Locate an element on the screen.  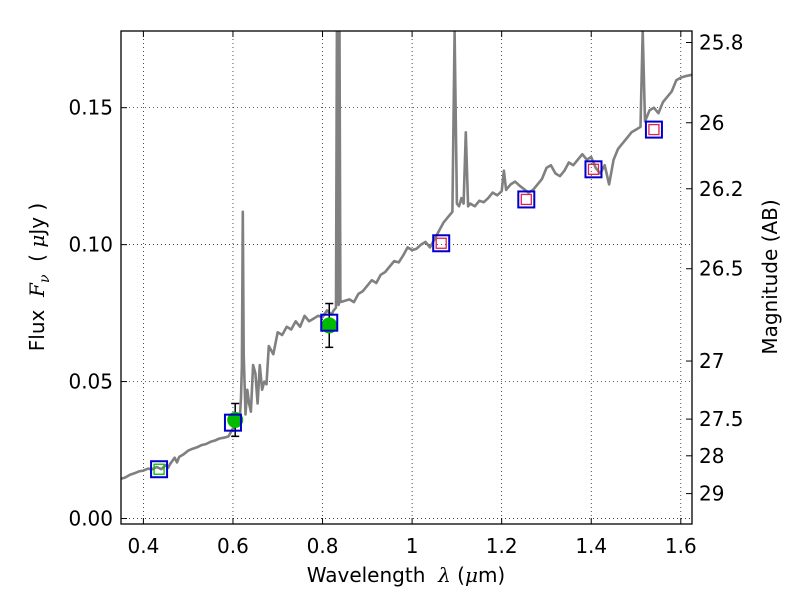
right-tick-label: 27.5 is located at coordinates (721, 419).